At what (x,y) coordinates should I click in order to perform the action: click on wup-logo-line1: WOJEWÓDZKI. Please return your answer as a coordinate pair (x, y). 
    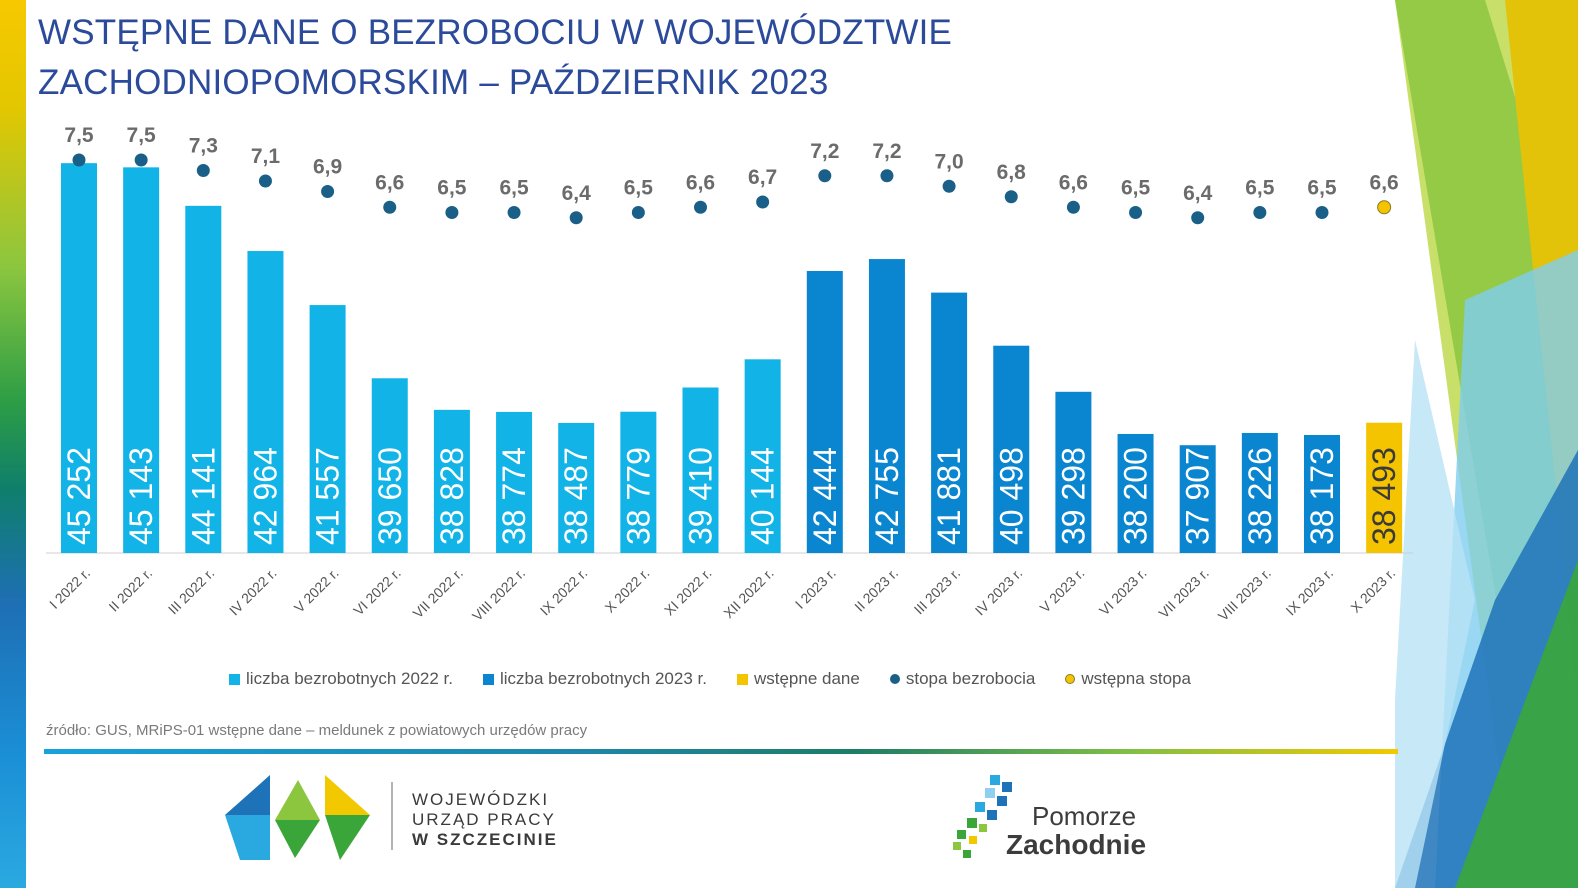
    Looking at the image, I should click on (481, 799).